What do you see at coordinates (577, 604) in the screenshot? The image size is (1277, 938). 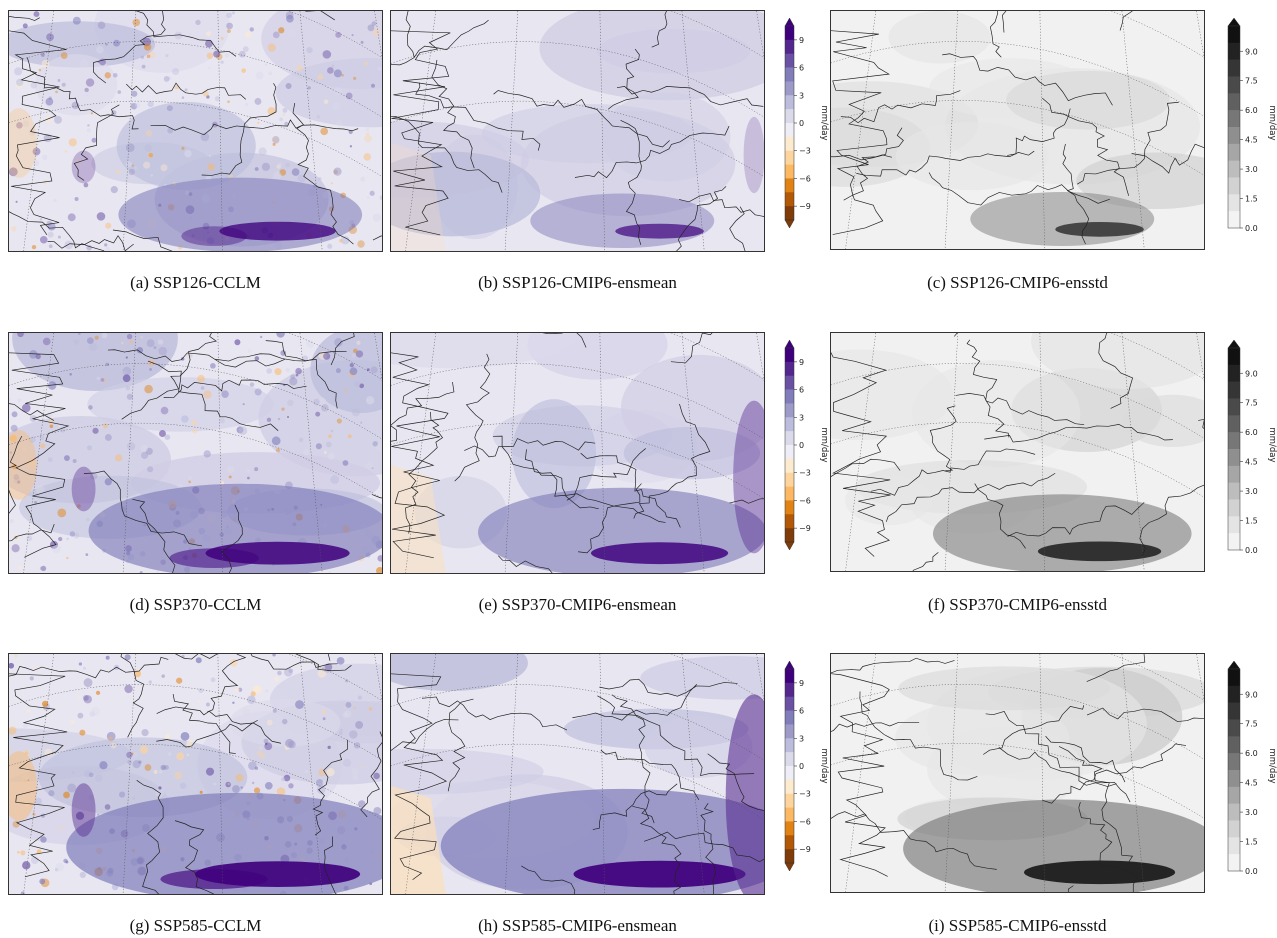 I see `panel-caption: (e) SSP370-CMIP6-ensmean` at bounding box center [577, 604].